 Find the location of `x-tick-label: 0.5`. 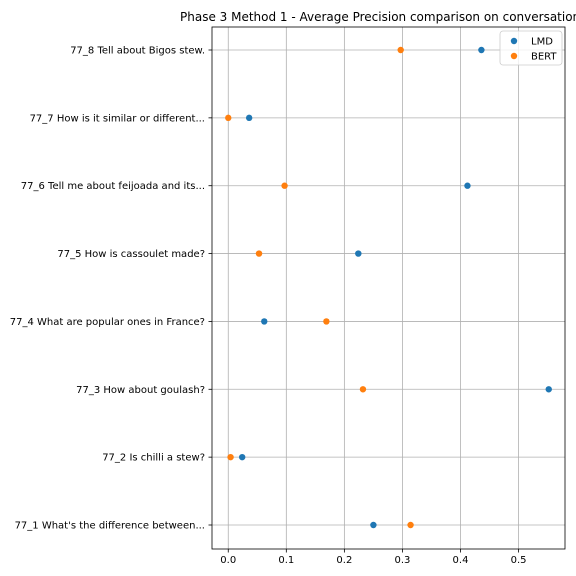

x-tick-label: 0.5 is located at coordinates (519, 560).